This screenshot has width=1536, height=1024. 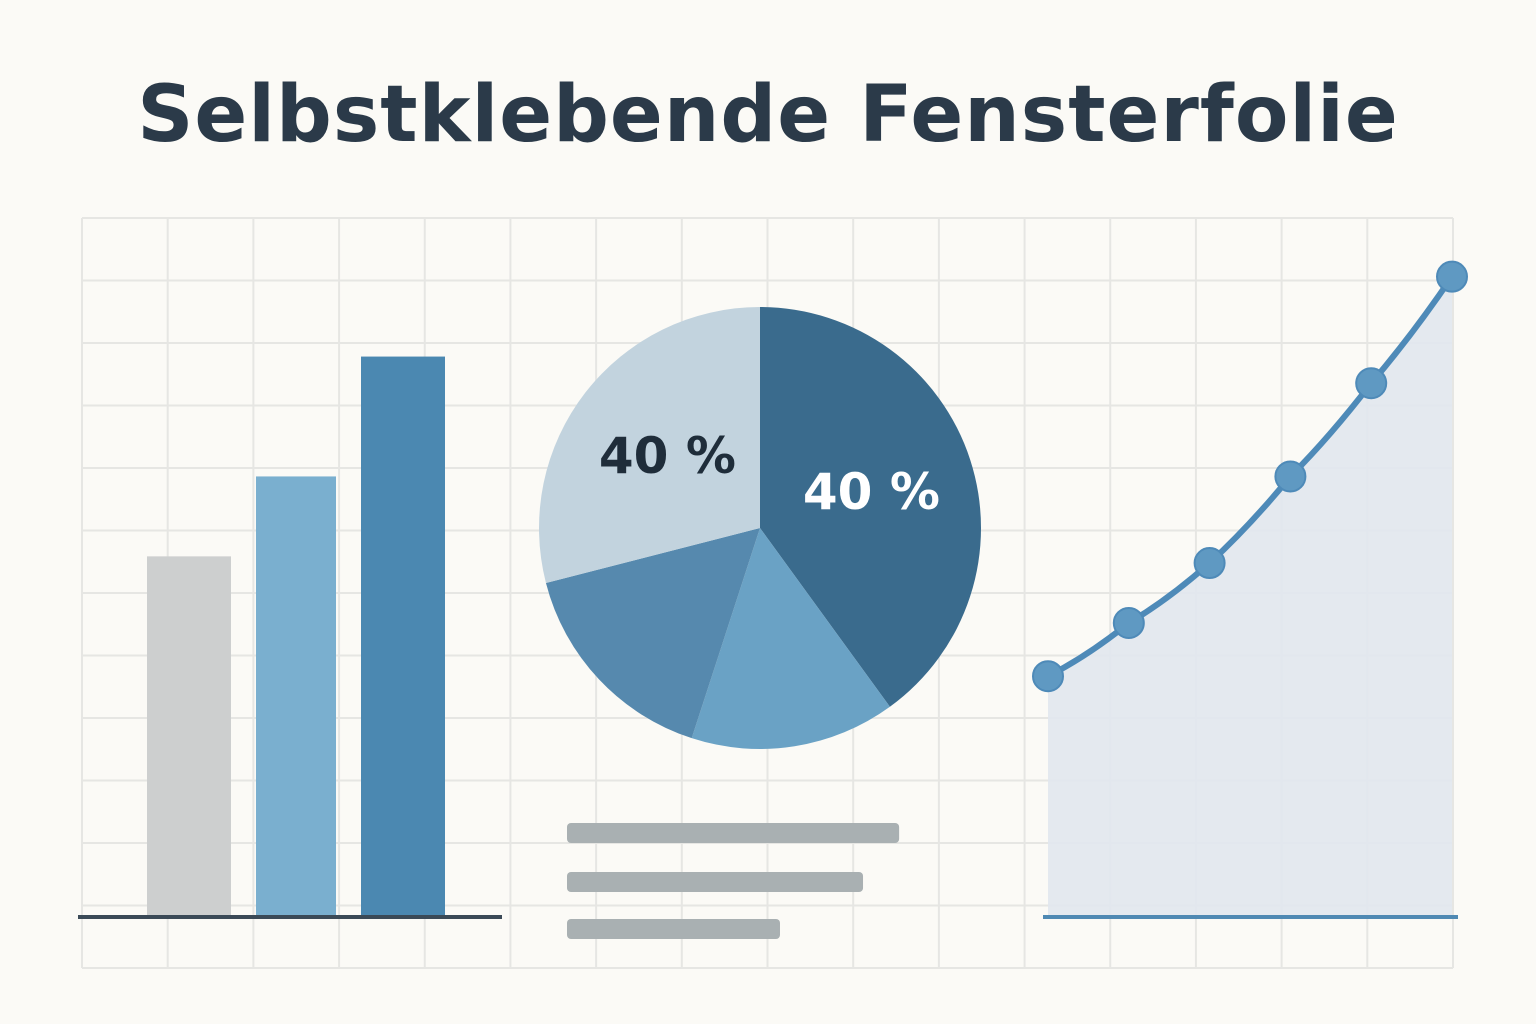 I want to click on page-title: Selbstklebende Fensterfolie, so click(x=768, y=115).